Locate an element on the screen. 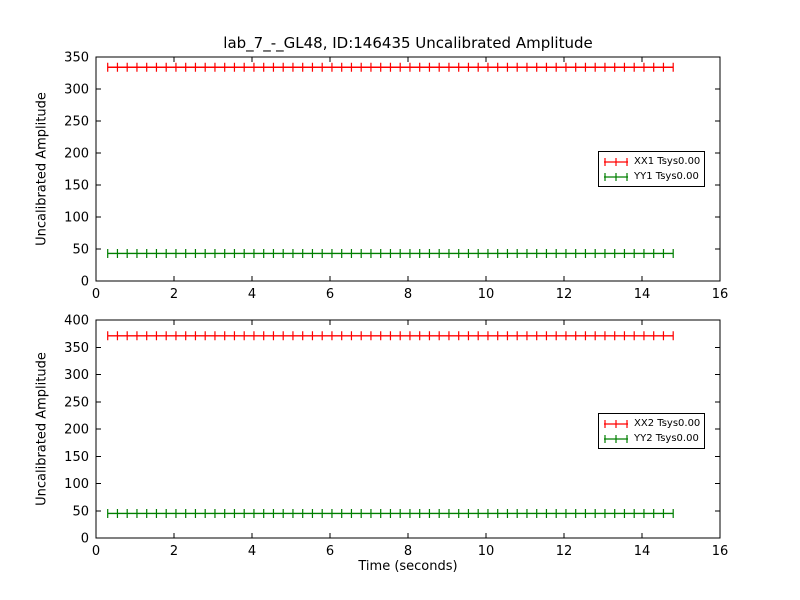 The width and height of the screenshot is (800, 600). legend-entry: XX2 Tsys0.00 is located at coordinates (651, 423).